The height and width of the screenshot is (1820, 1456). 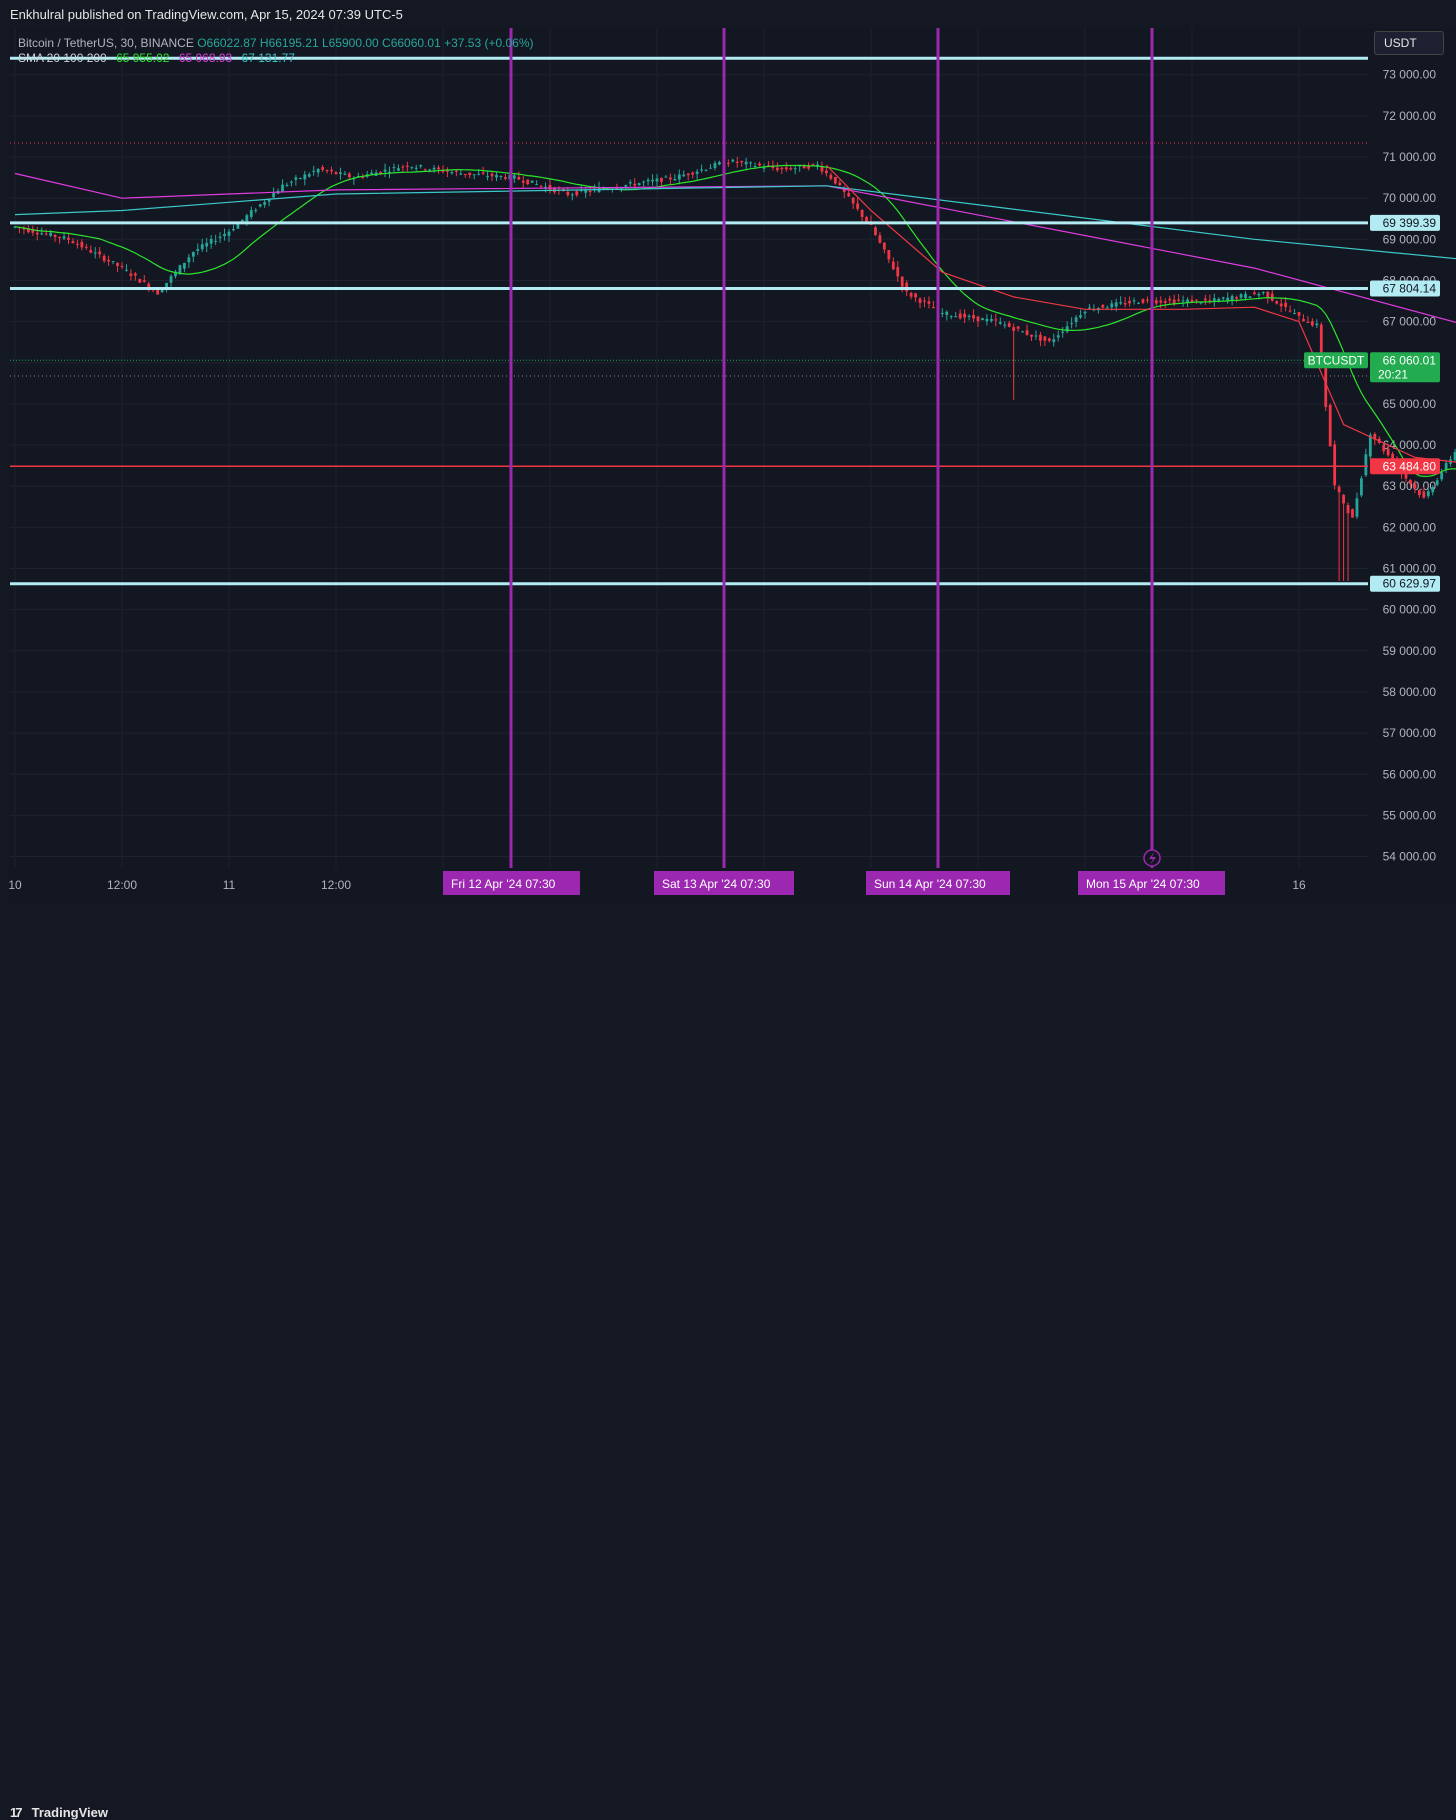 I want to click on sma100-line, so click(x=735, y=247).